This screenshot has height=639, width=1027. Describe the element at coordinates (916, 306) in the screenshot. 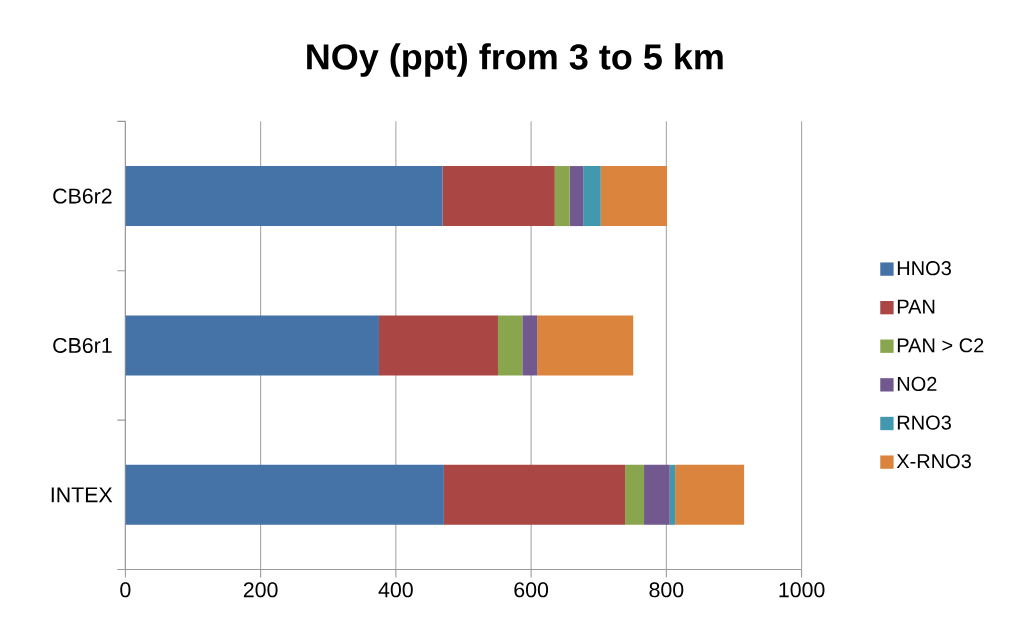

I see `legend-label: PAN` at that location.